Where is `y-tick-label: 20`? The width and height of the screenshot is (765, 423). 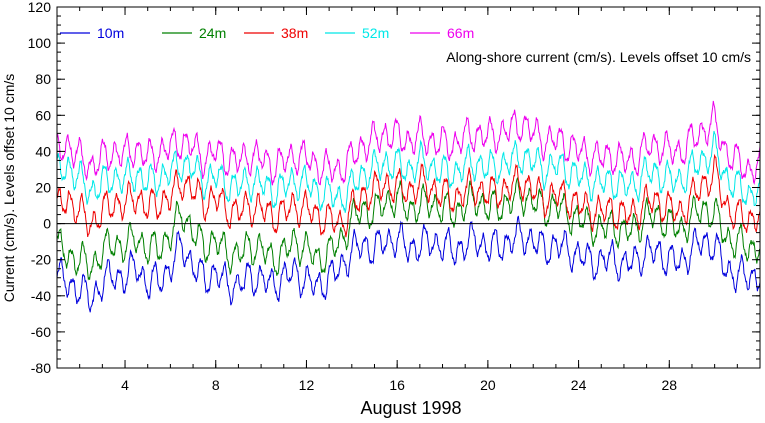 y-tick-label: 20 is located at coordinates (43, 188).